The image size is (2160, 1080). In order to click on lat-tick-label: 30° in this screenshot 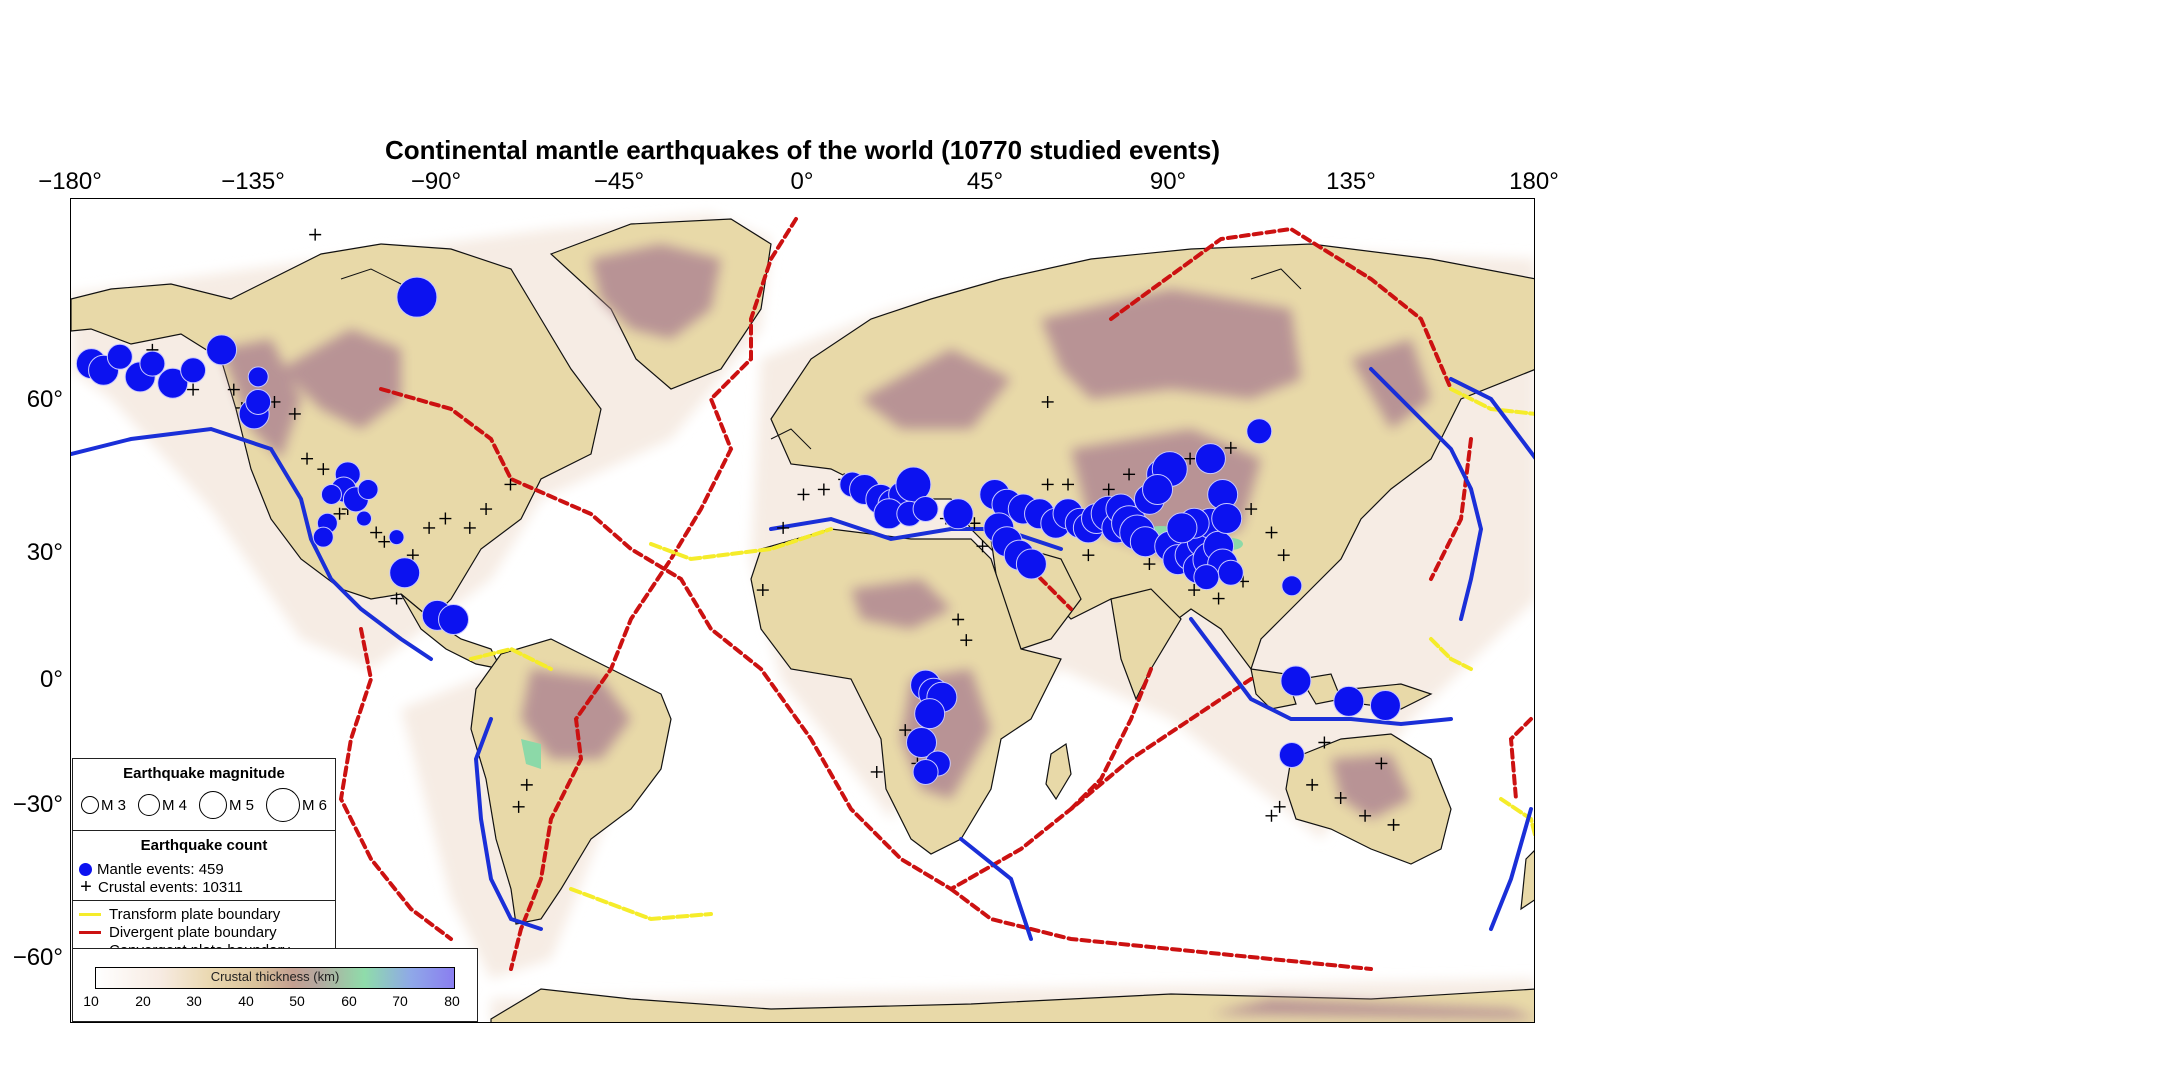, I will do `click(44, 552)`.